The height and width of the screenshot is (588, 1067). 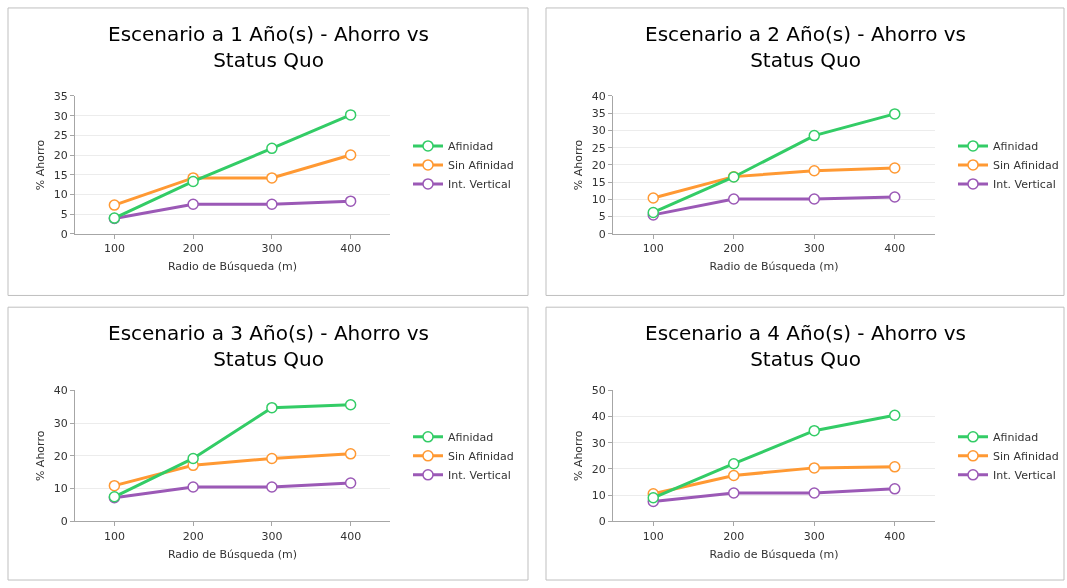 What do you see at coordinates (269, 47) in the screenshot?
I see `chart-title: Escenario a 1 Año(s) - Ahorro vs Status Quo` at bounding box center [269, 47].